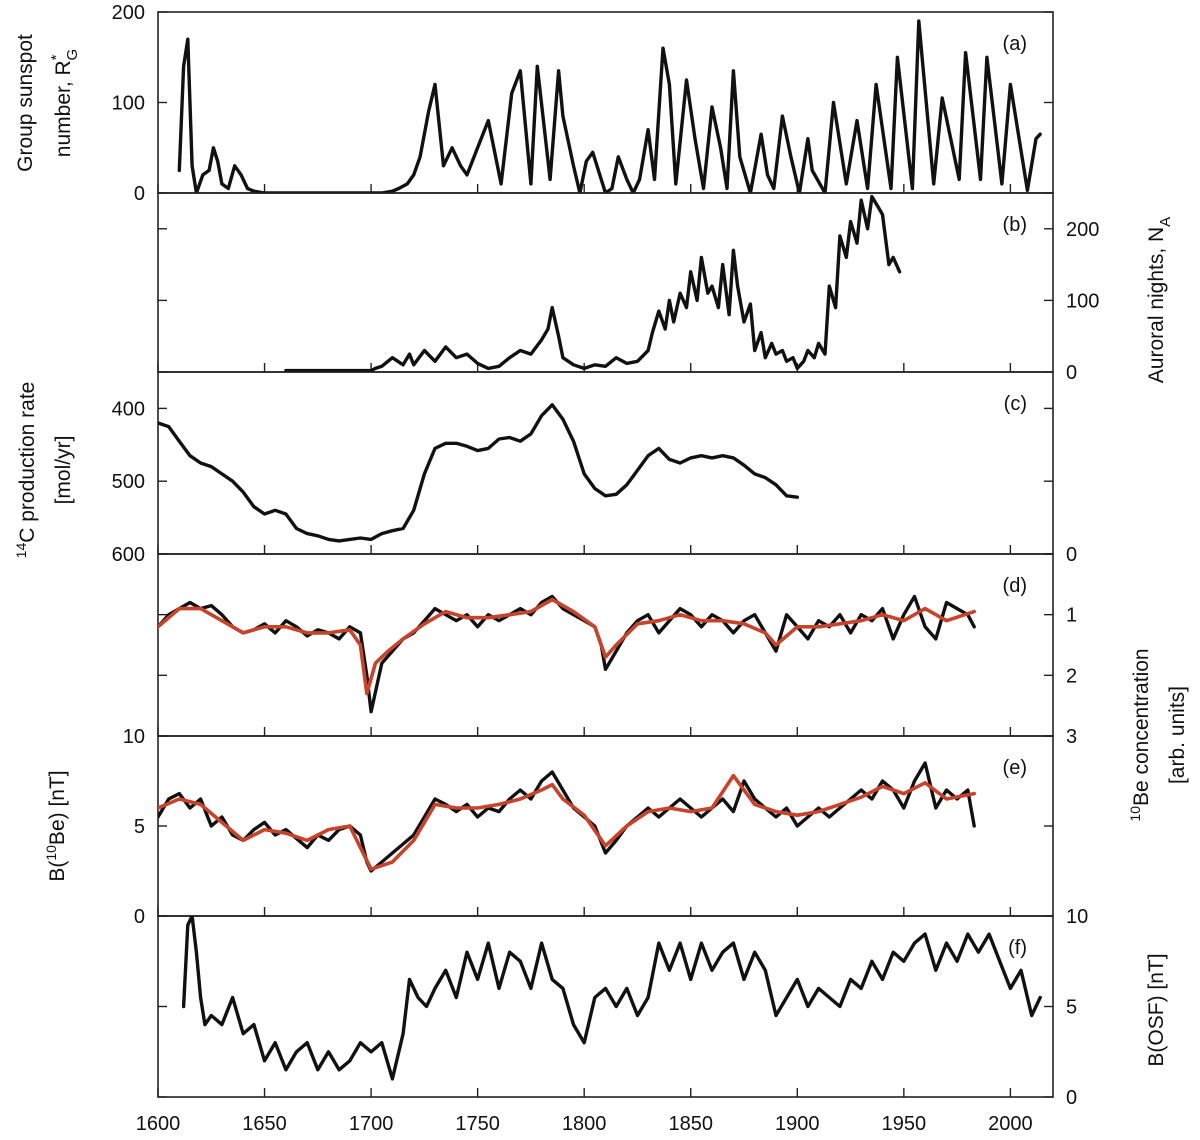 The image size is (1200, 1140). I want to click on y-axis-title-c-text: C production rate, so click(27, 462).